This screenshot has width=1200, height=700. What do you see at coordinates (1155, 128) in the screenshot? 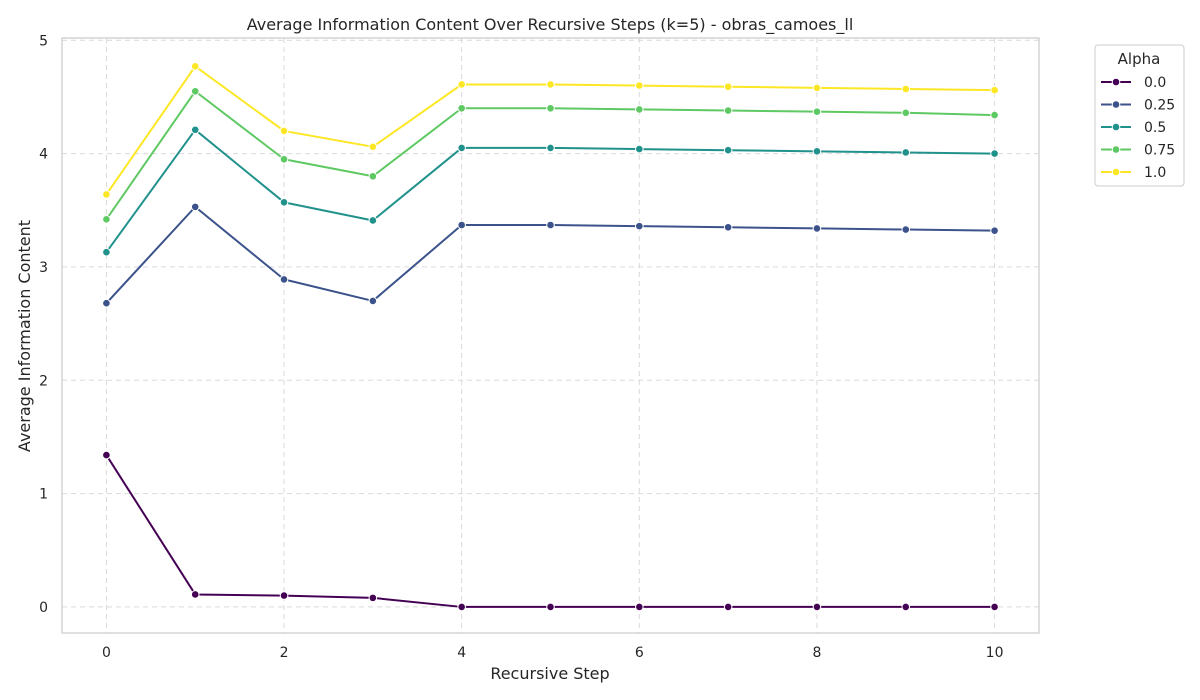
I see `legend-label: 0.5` at bounding box center [1155, 128].